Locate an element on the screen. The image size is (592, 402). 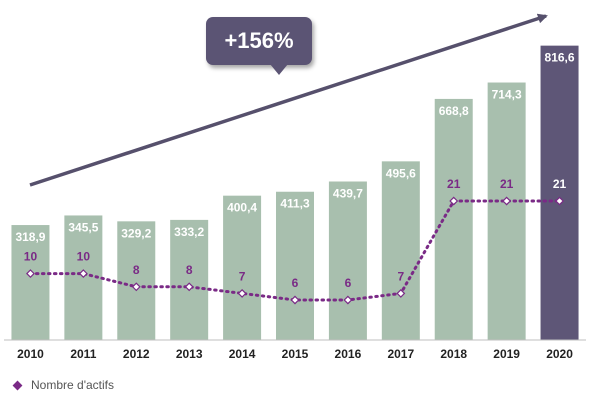
bar-2018 is located at coordinates (453, 219).